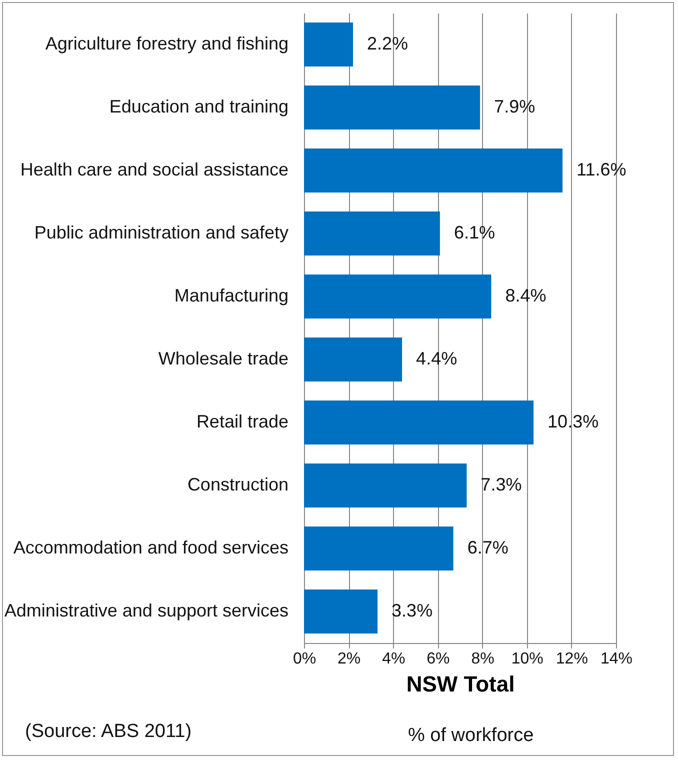 The width and height of the screenshot is (678, 760). Describe the element at coordinates (154, 170) in the screenshot. I see `y-tick-label: Health care and social assistance` at that location.